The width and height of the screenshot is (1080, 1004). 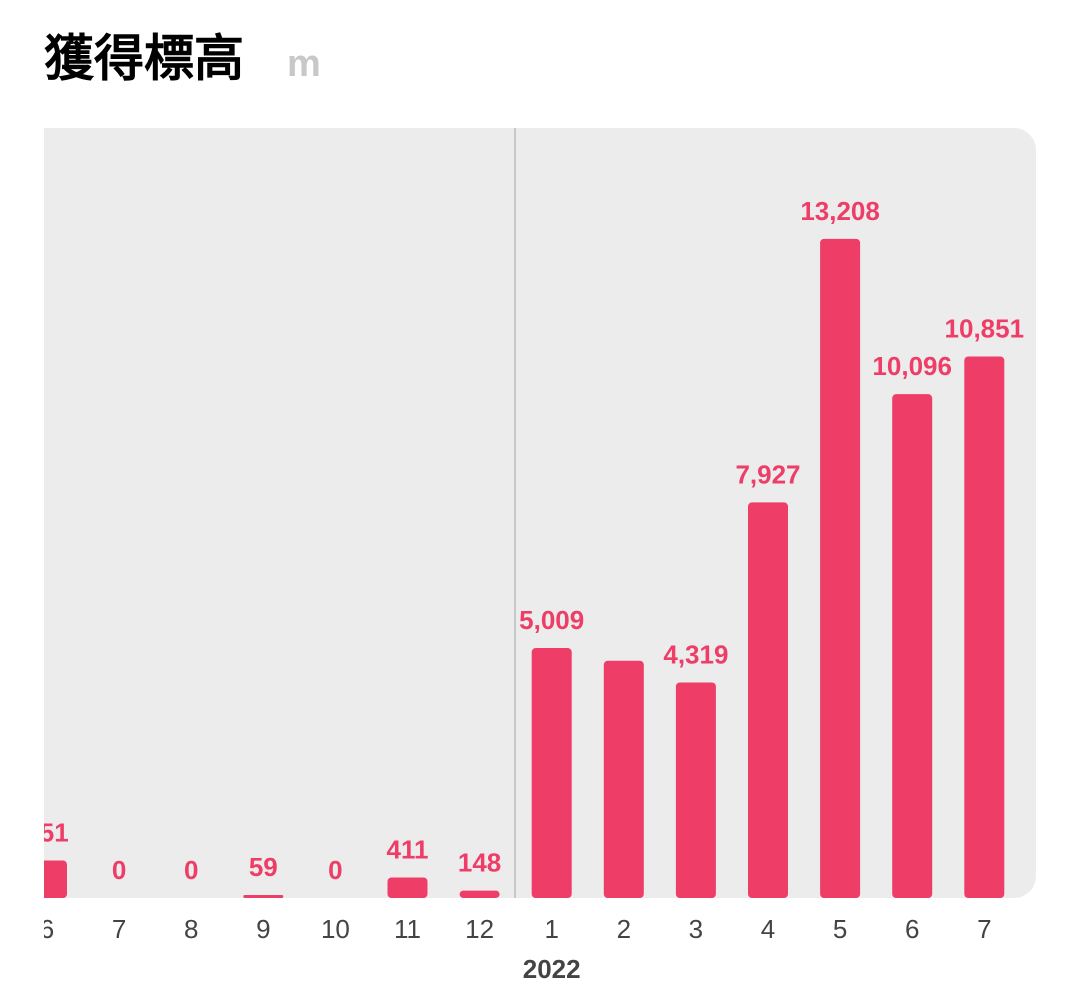 I want to click on value-label: 10,096, so click(x=912, y=366).